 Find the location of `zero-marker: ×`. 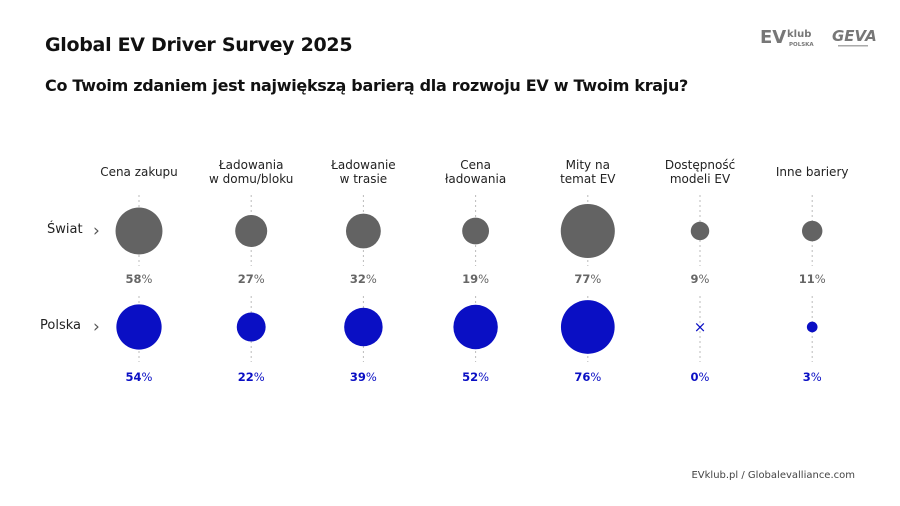

zero-marker: × is located at coordinates (700, 327).